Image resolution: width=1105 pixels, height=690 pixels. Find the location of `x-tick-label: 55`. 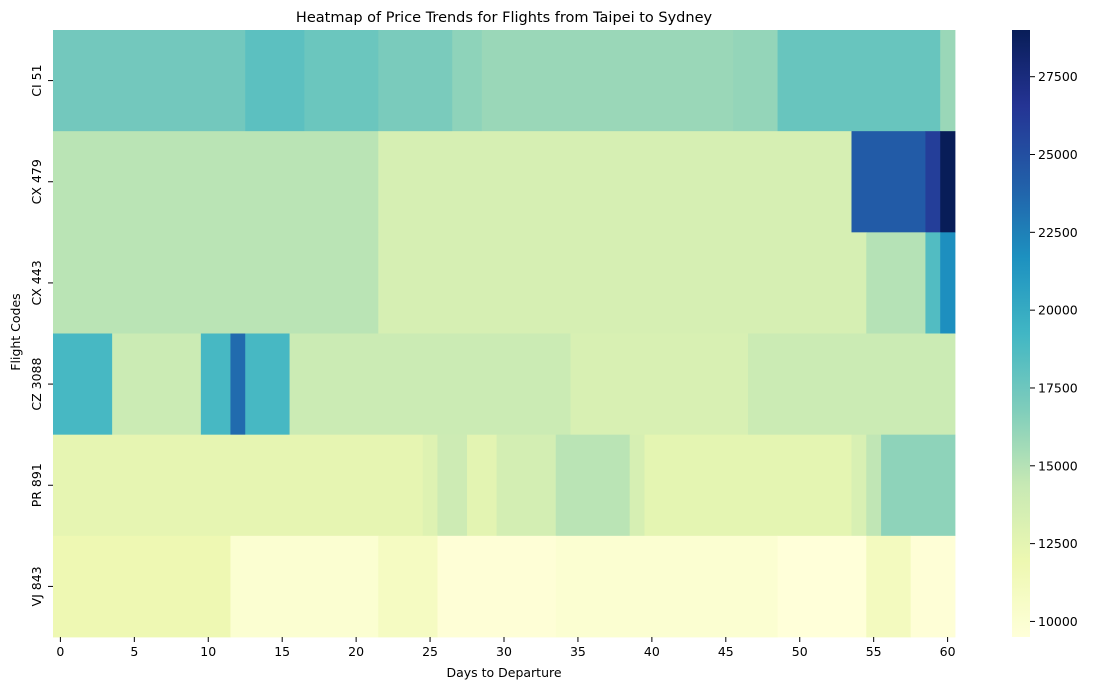

x-tick-label: 55 is located at coordinates (874, 651).